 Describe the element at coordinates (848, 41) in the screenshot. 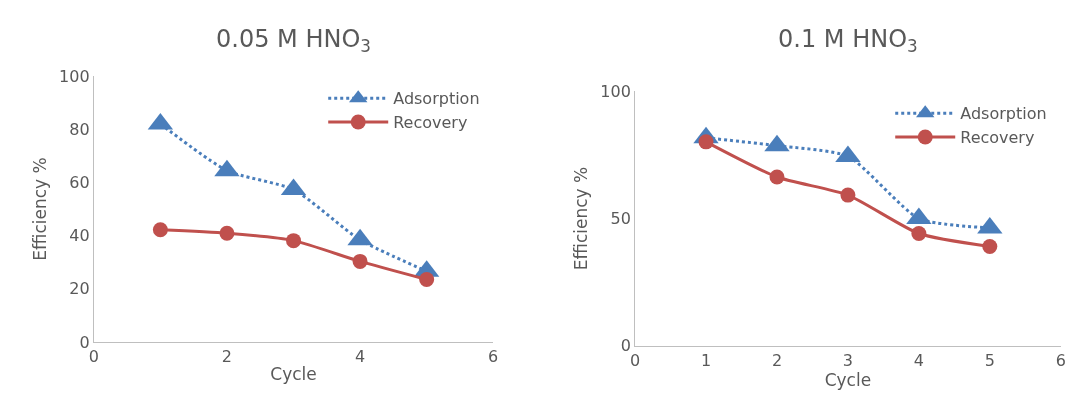

I see `chart-title: 0.1 M HNO$_{3}$` at that location.